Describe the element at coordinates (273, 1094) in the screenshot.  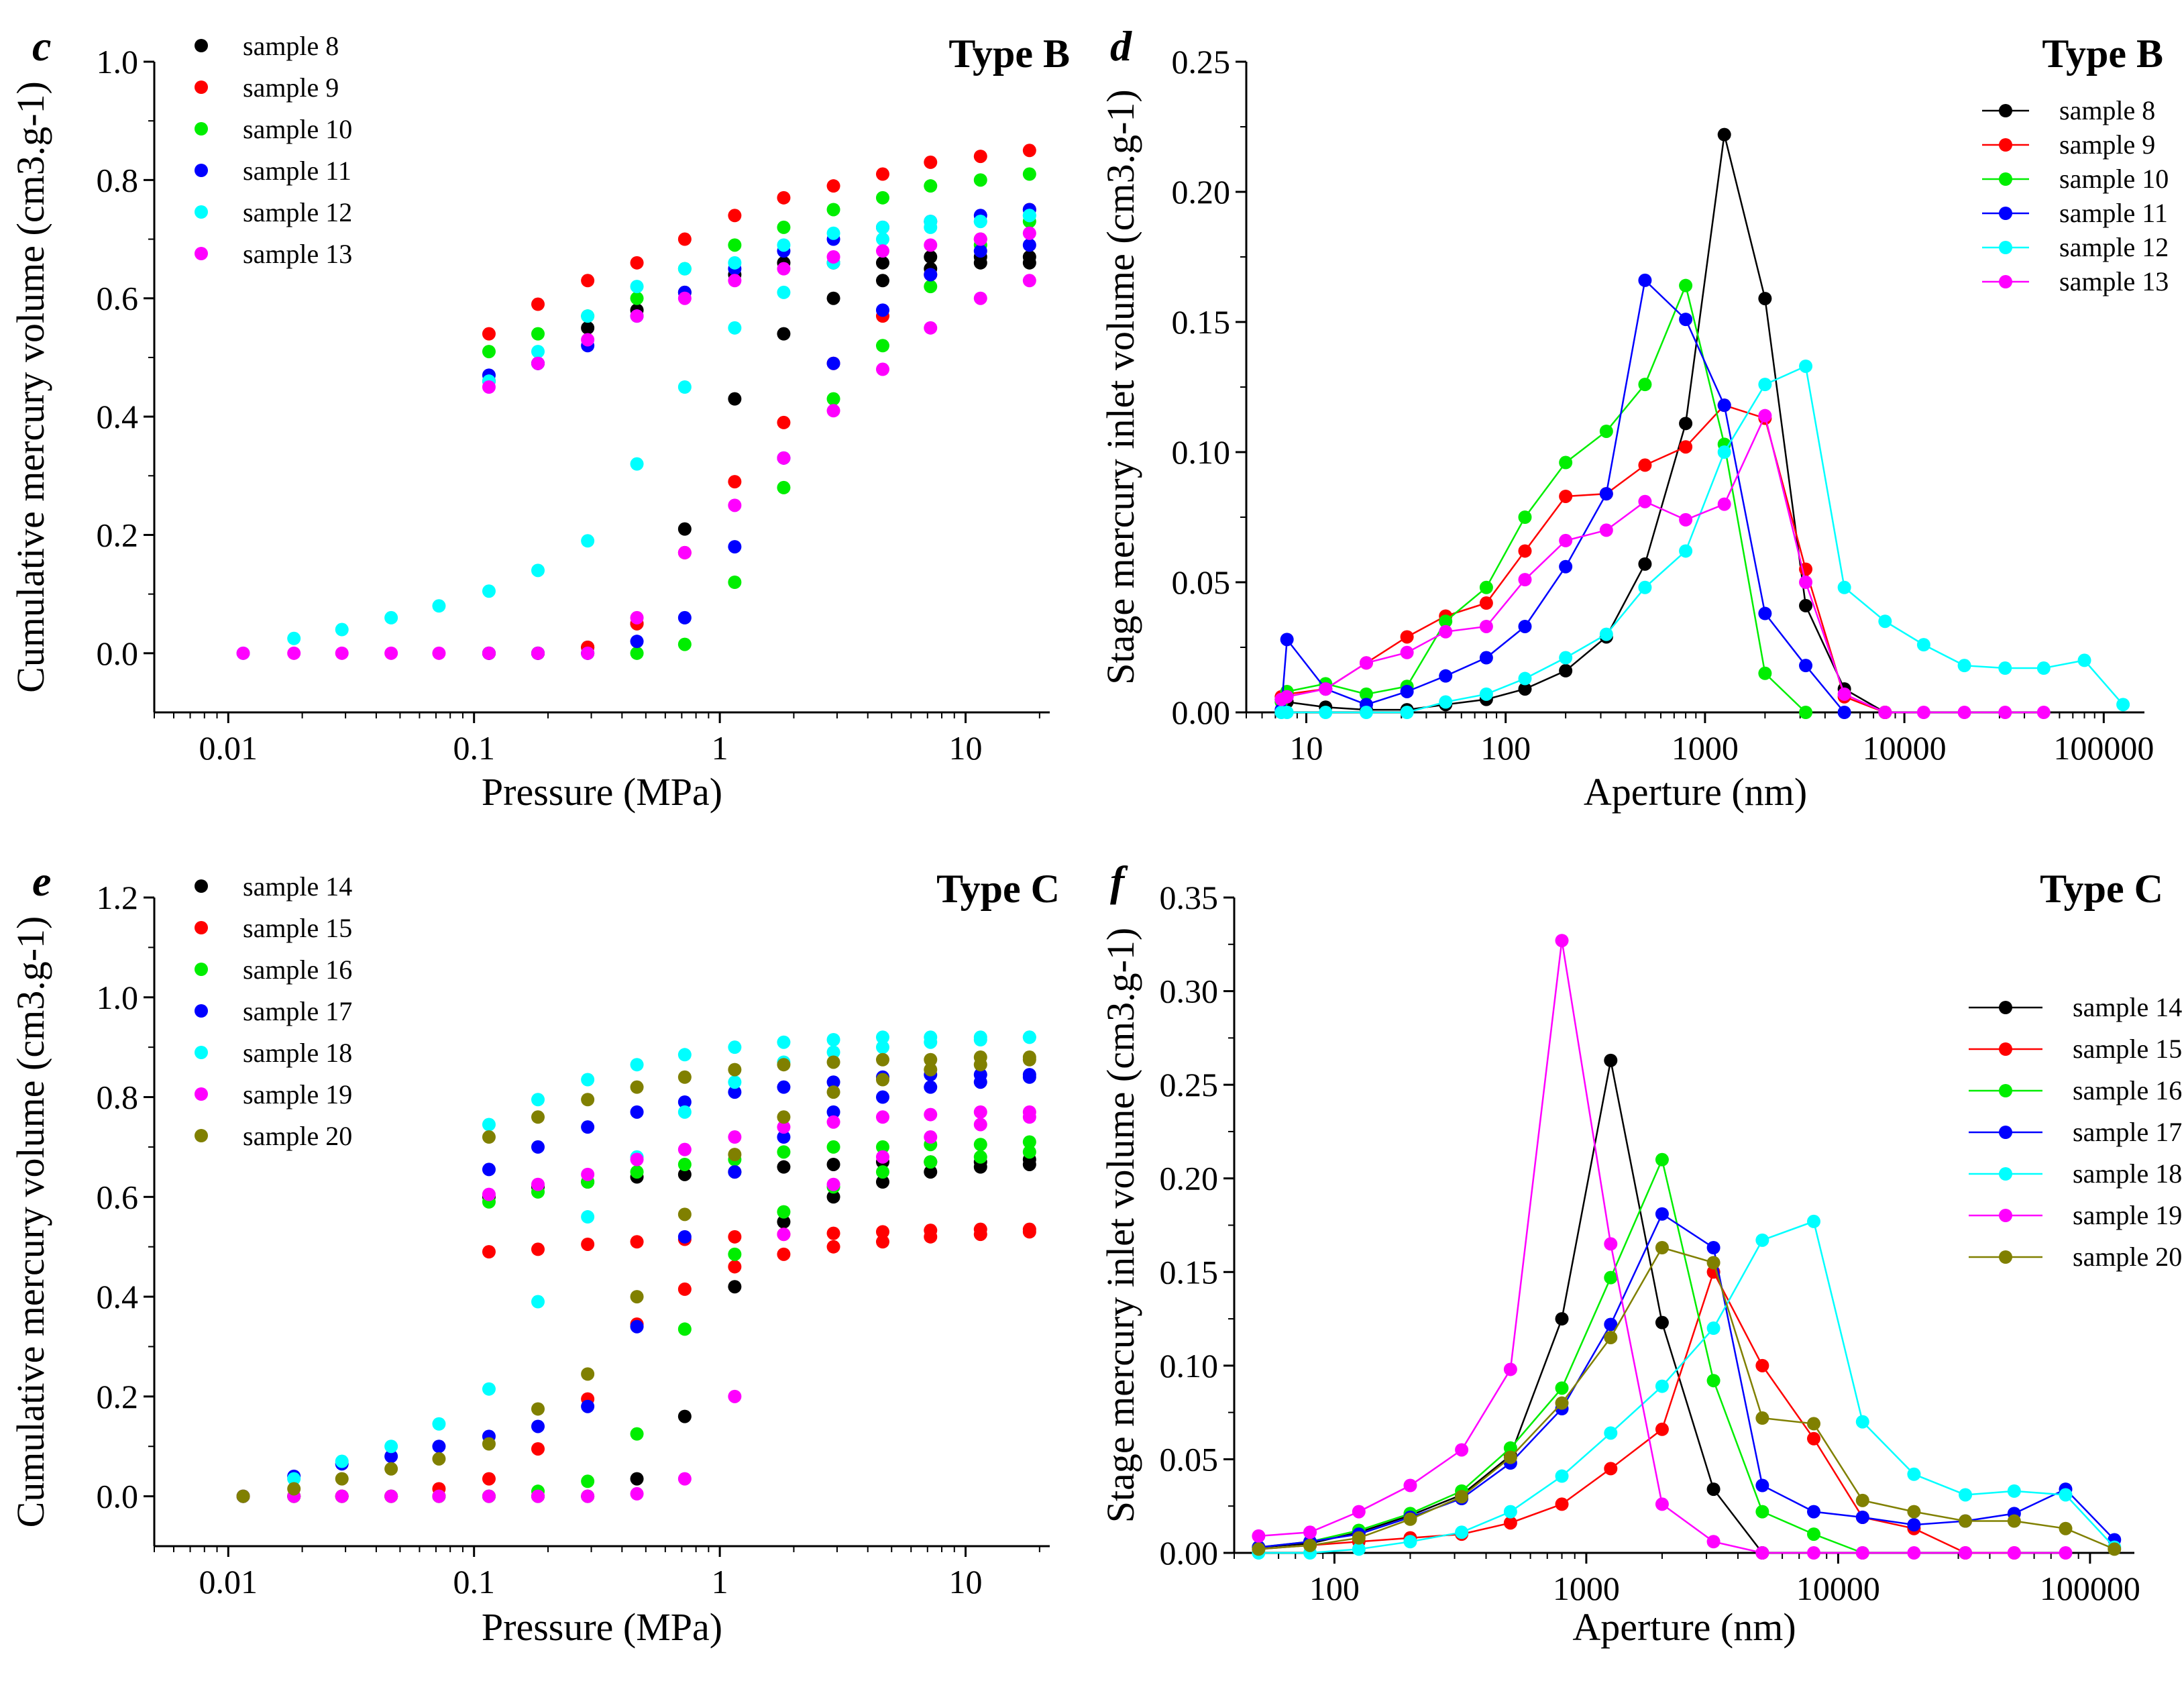
I see `legend-item: sample 19` at that location.